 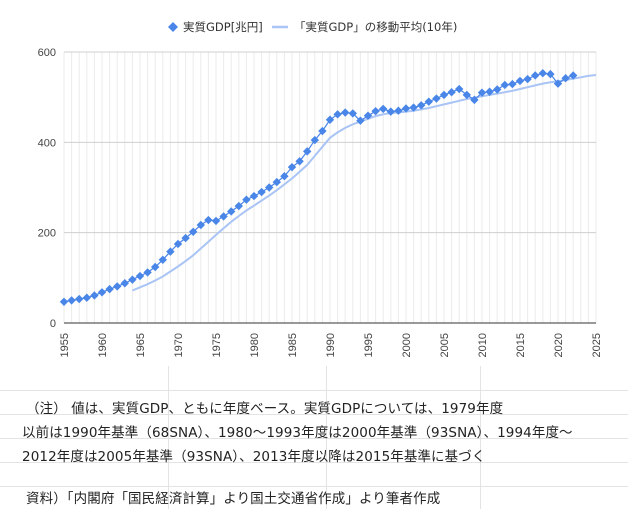 I want to click on x-tick-label: 2015, so click(x=521, y=345).